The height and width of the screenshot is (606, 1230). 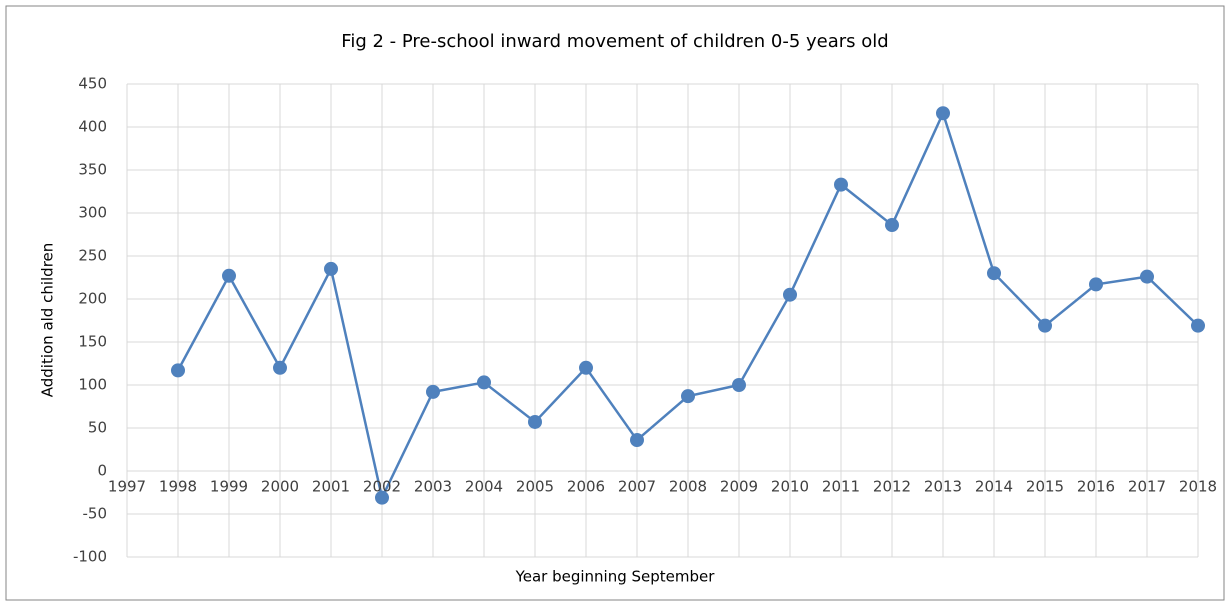 What do you see at coordinates (637, 487) in the screenshot?
I see `x-tick-label: 2007` at bounding box center [637, 487].